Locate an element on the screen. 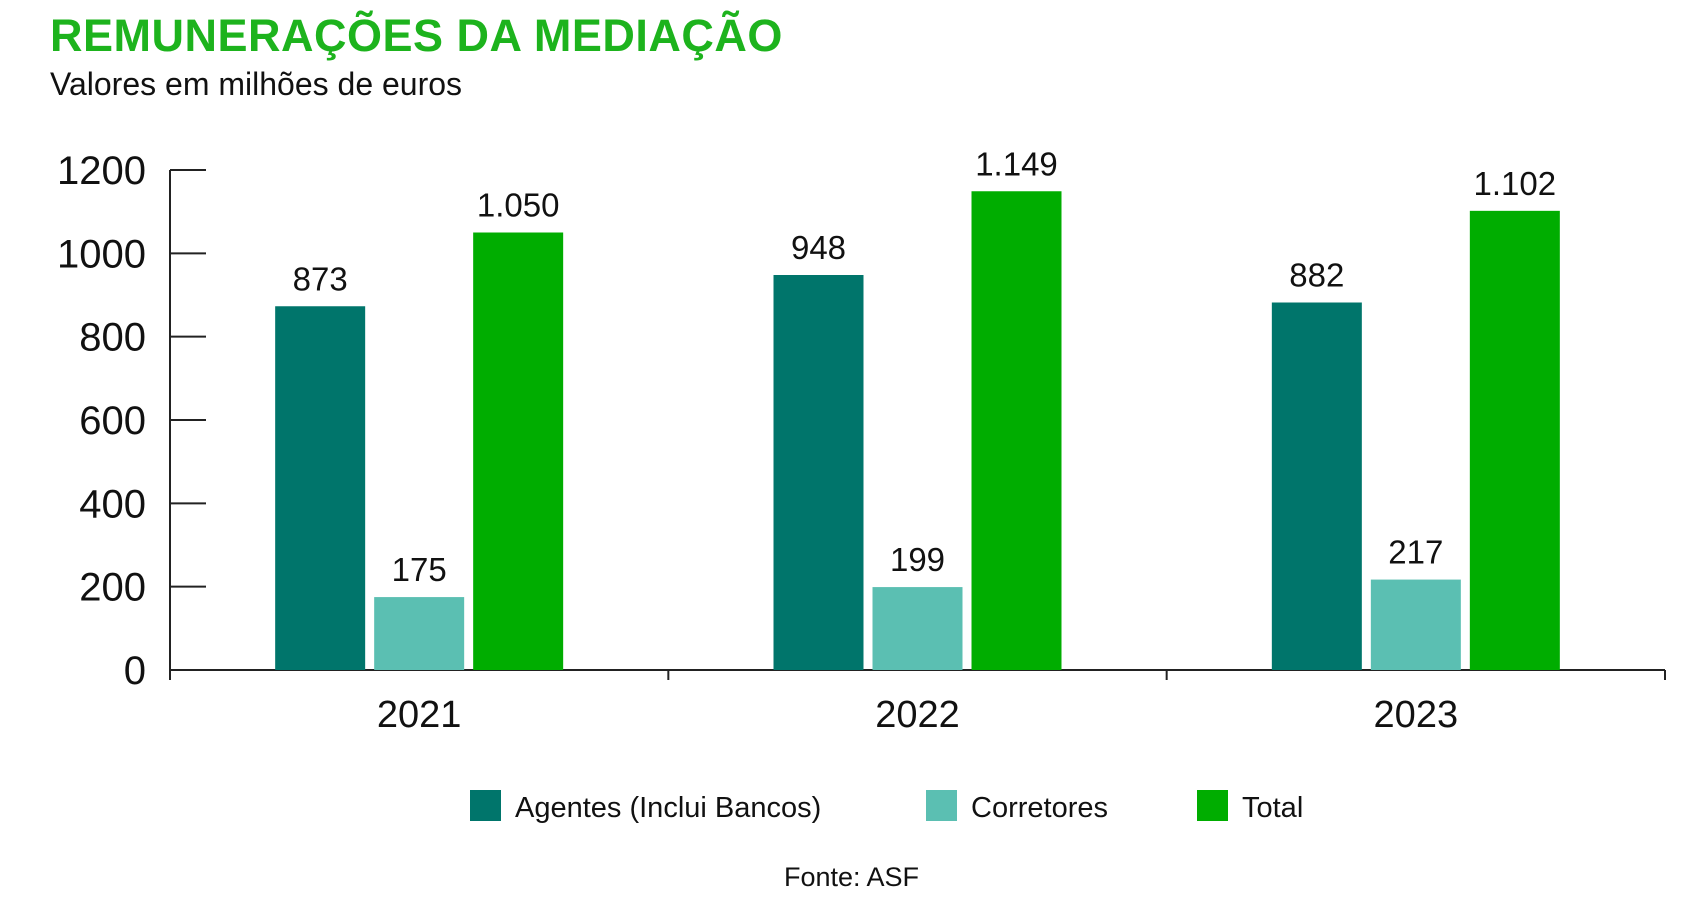 This screenshot has width=1703, height=901. data-label: 948 is located at coordinates (818, 247).